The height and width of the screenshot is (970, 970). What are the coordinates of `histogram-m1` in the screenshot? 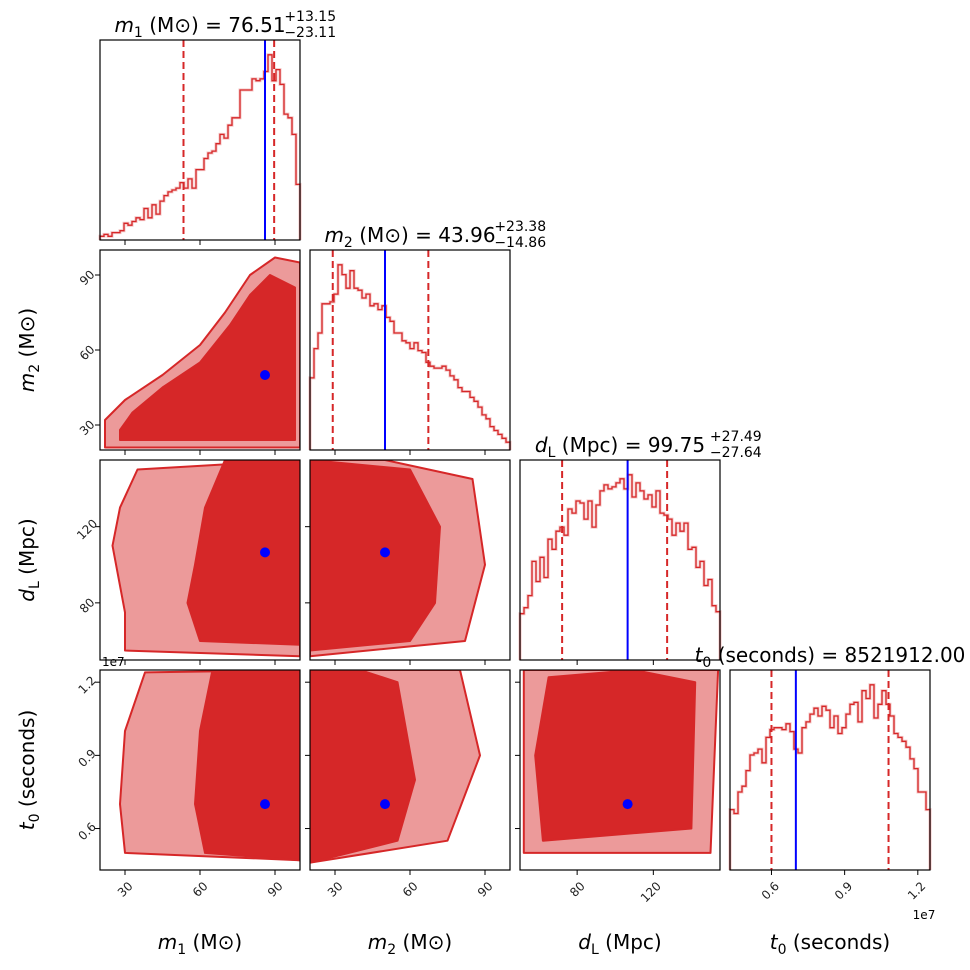 It's located at (200, 147).